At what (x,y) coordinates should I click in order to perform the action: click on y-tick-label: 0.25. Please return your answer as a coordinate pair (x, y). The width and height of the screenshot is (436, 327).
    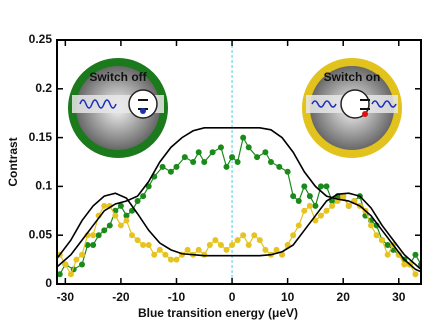
    Looking at the image, I should click on (41, 39).